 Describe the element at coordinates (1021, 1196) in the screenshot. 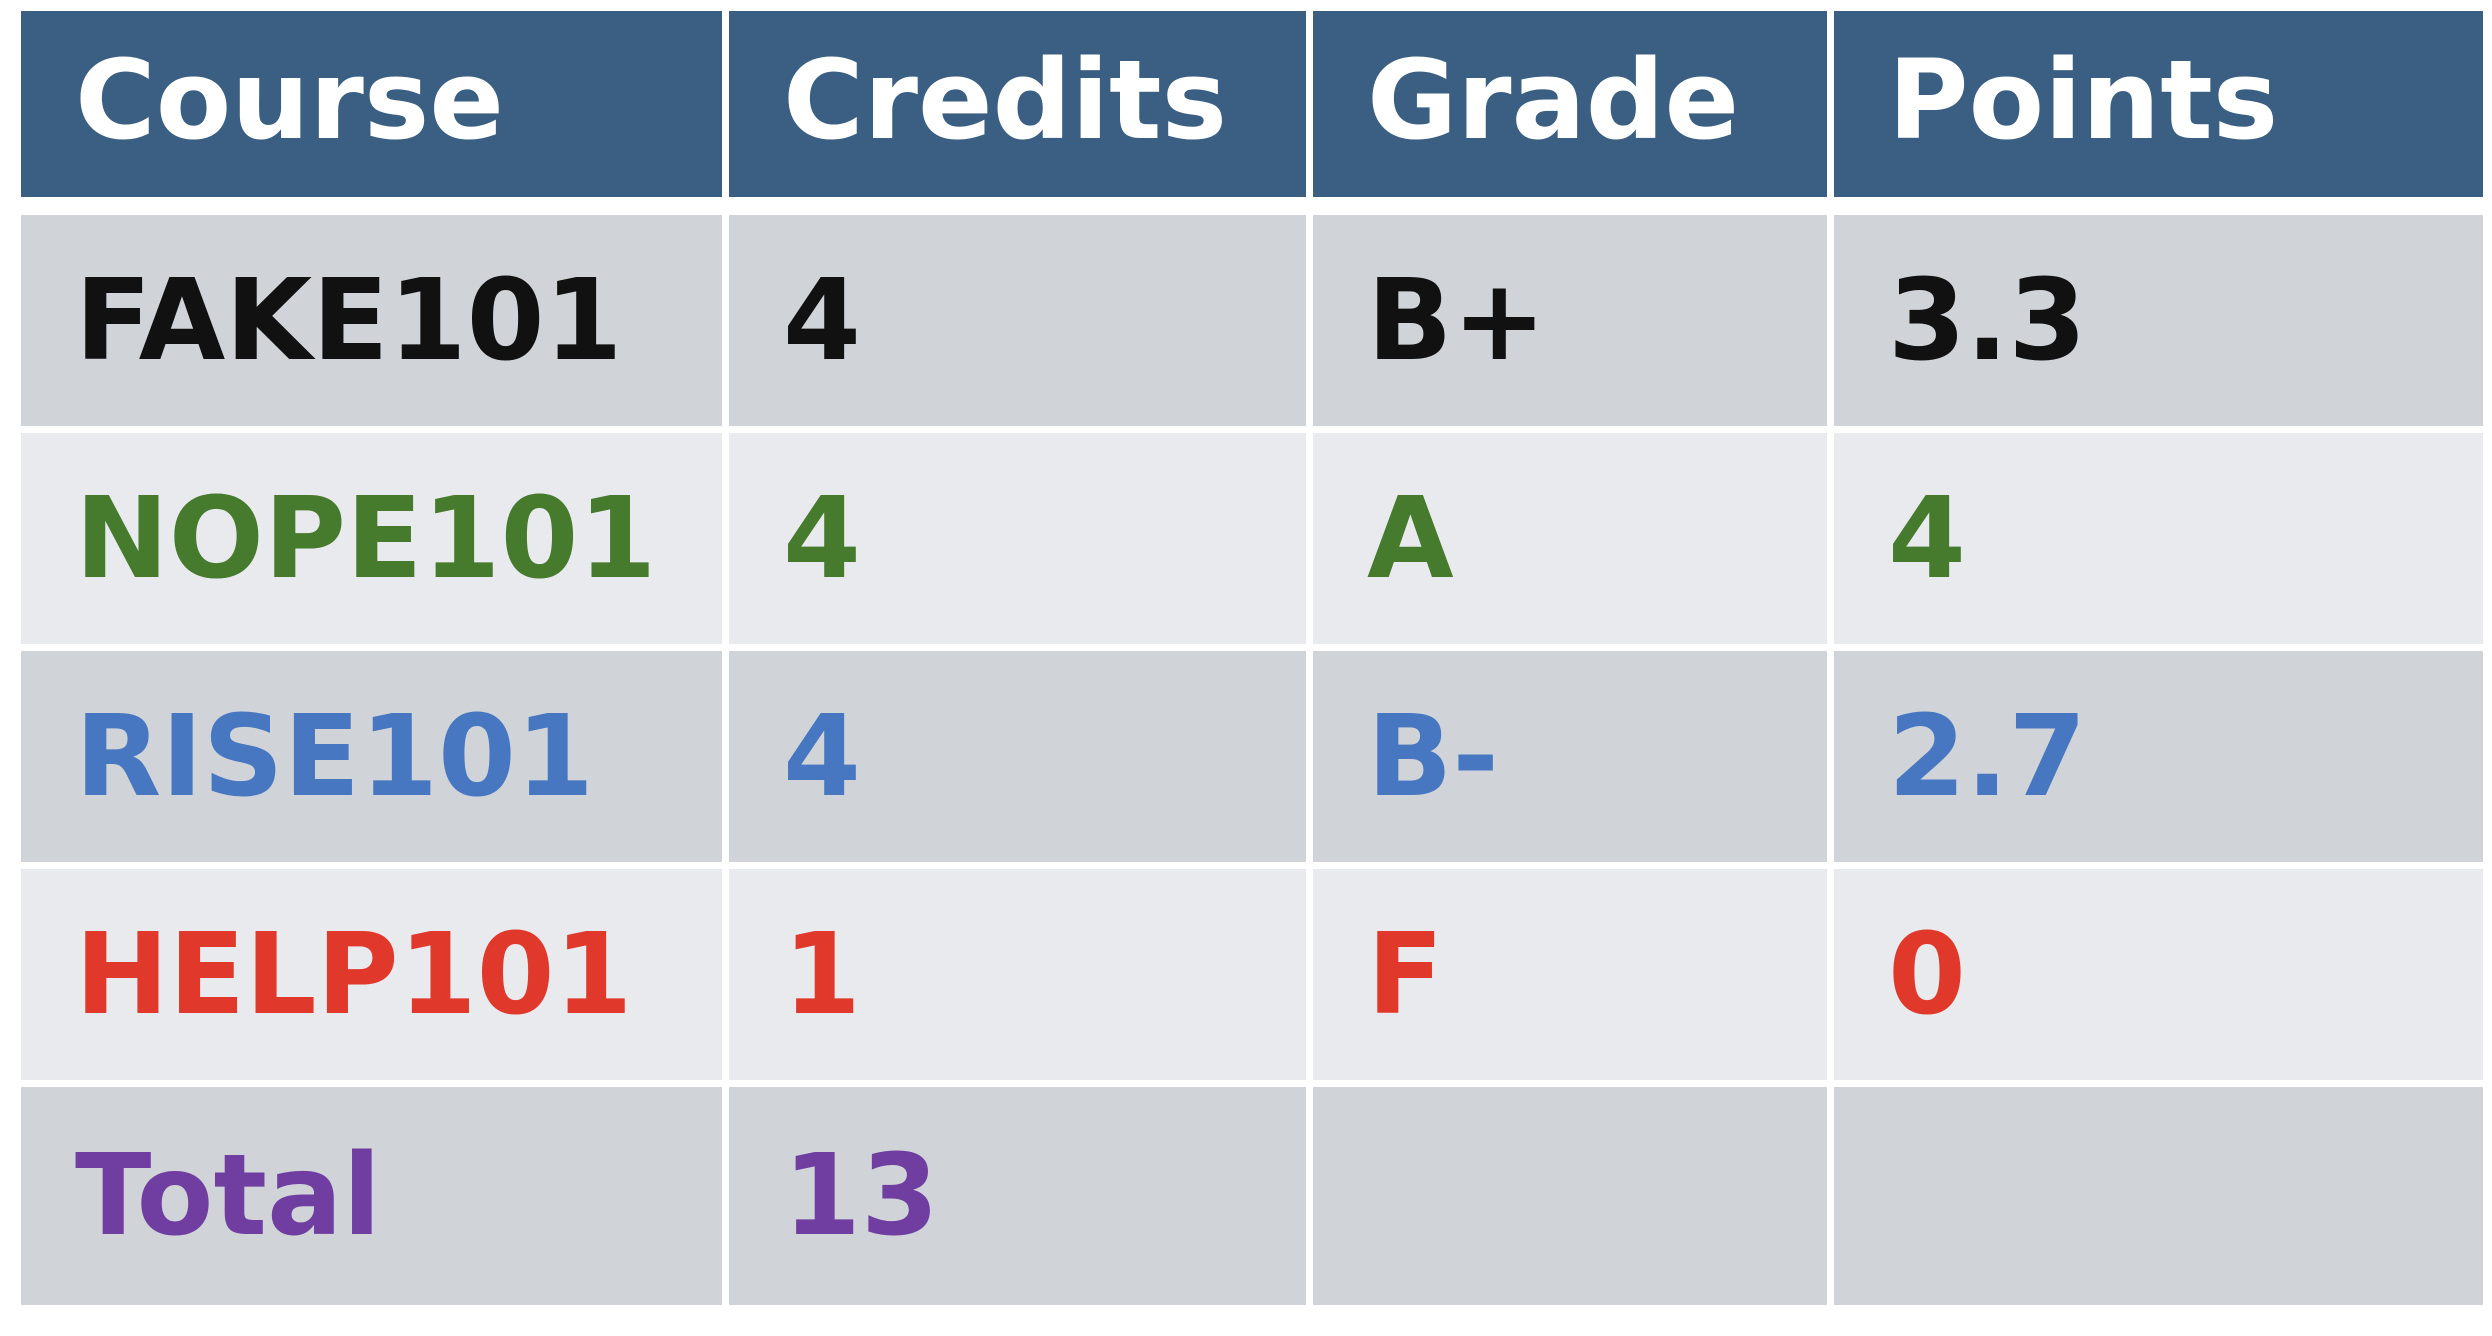

I see `total-credits-cell: 13` at that location.